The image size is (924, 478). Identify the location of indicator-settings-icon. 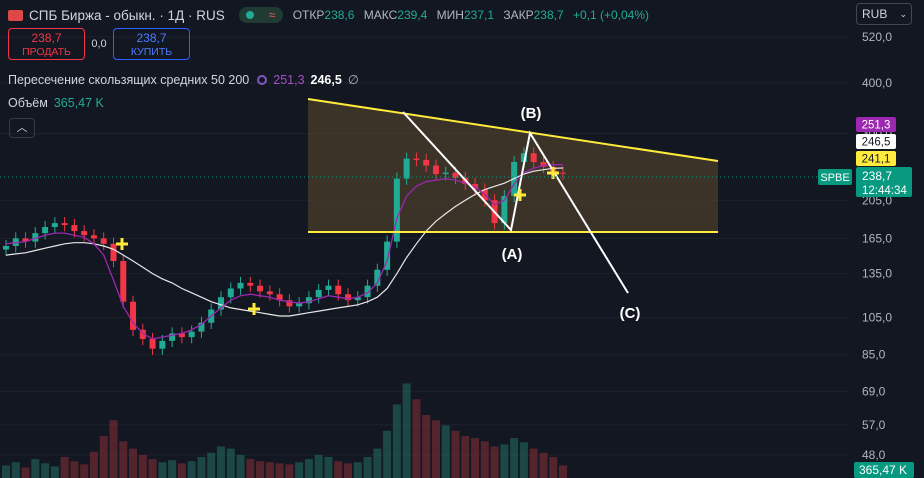
(262, 79).